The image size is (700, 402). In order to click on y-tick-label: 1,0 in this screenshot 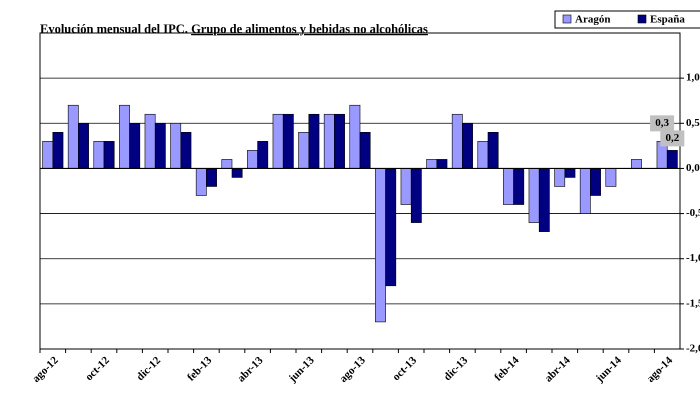, I will do `click(693, 78)`.